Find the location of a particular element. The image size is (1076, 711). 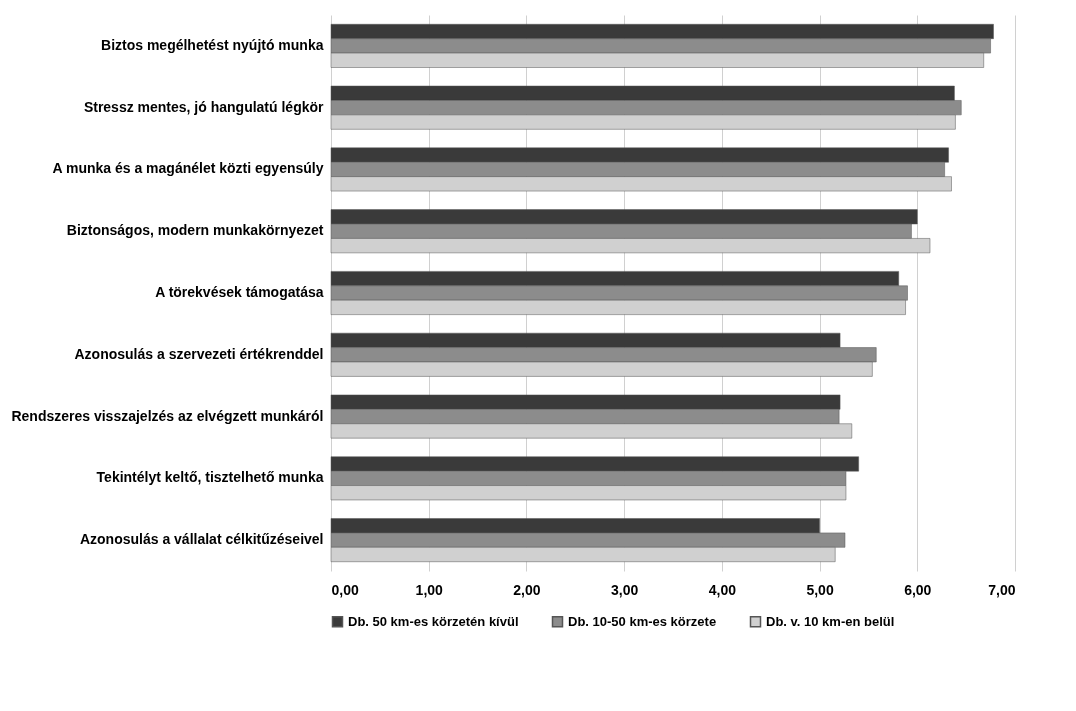

x-tick-label: 4,00 is located at coordinates (722, 589).